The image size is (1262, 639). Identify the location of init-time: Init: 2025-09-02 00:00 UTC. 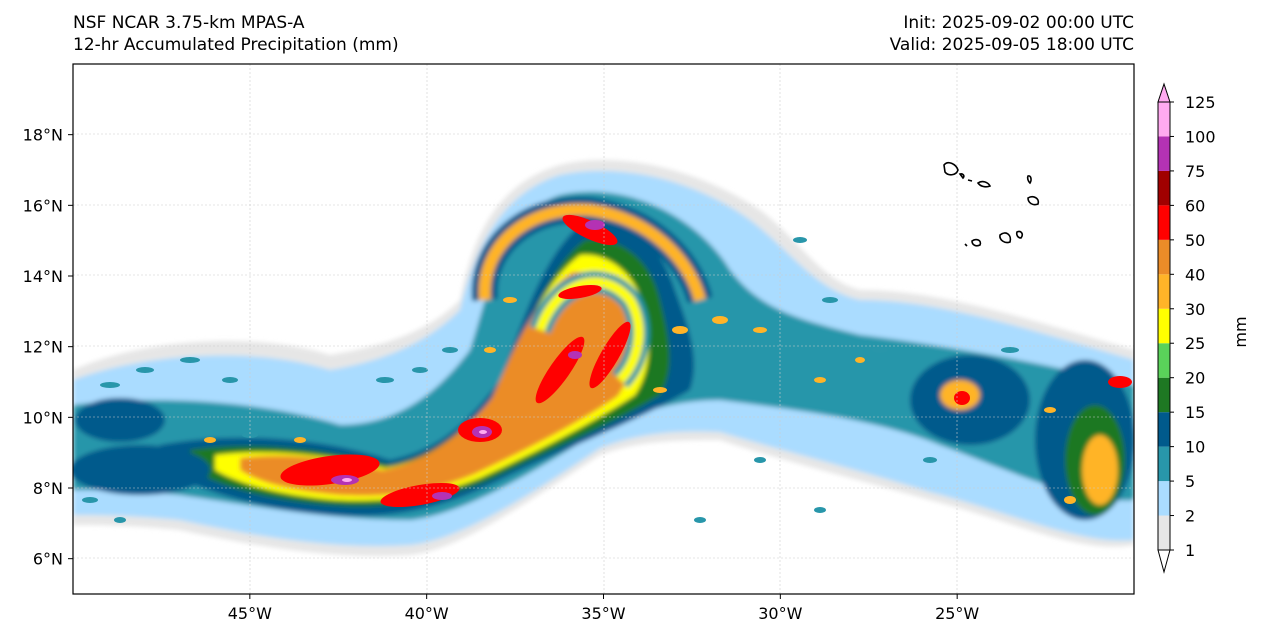
(1018, 23).